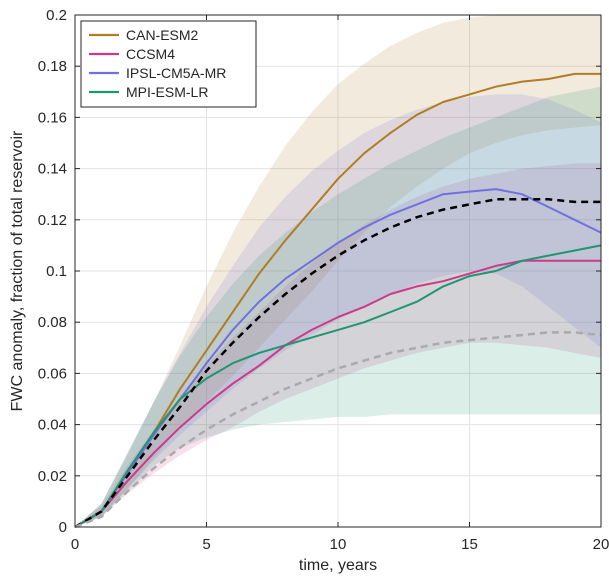 Image resolution: width=609 pixels, height=576 pixels. What do you see at coordinates (52, 476) in the screenshot?
I see `y-tick-label-1: 0.02` at bounding box center [52, 476].